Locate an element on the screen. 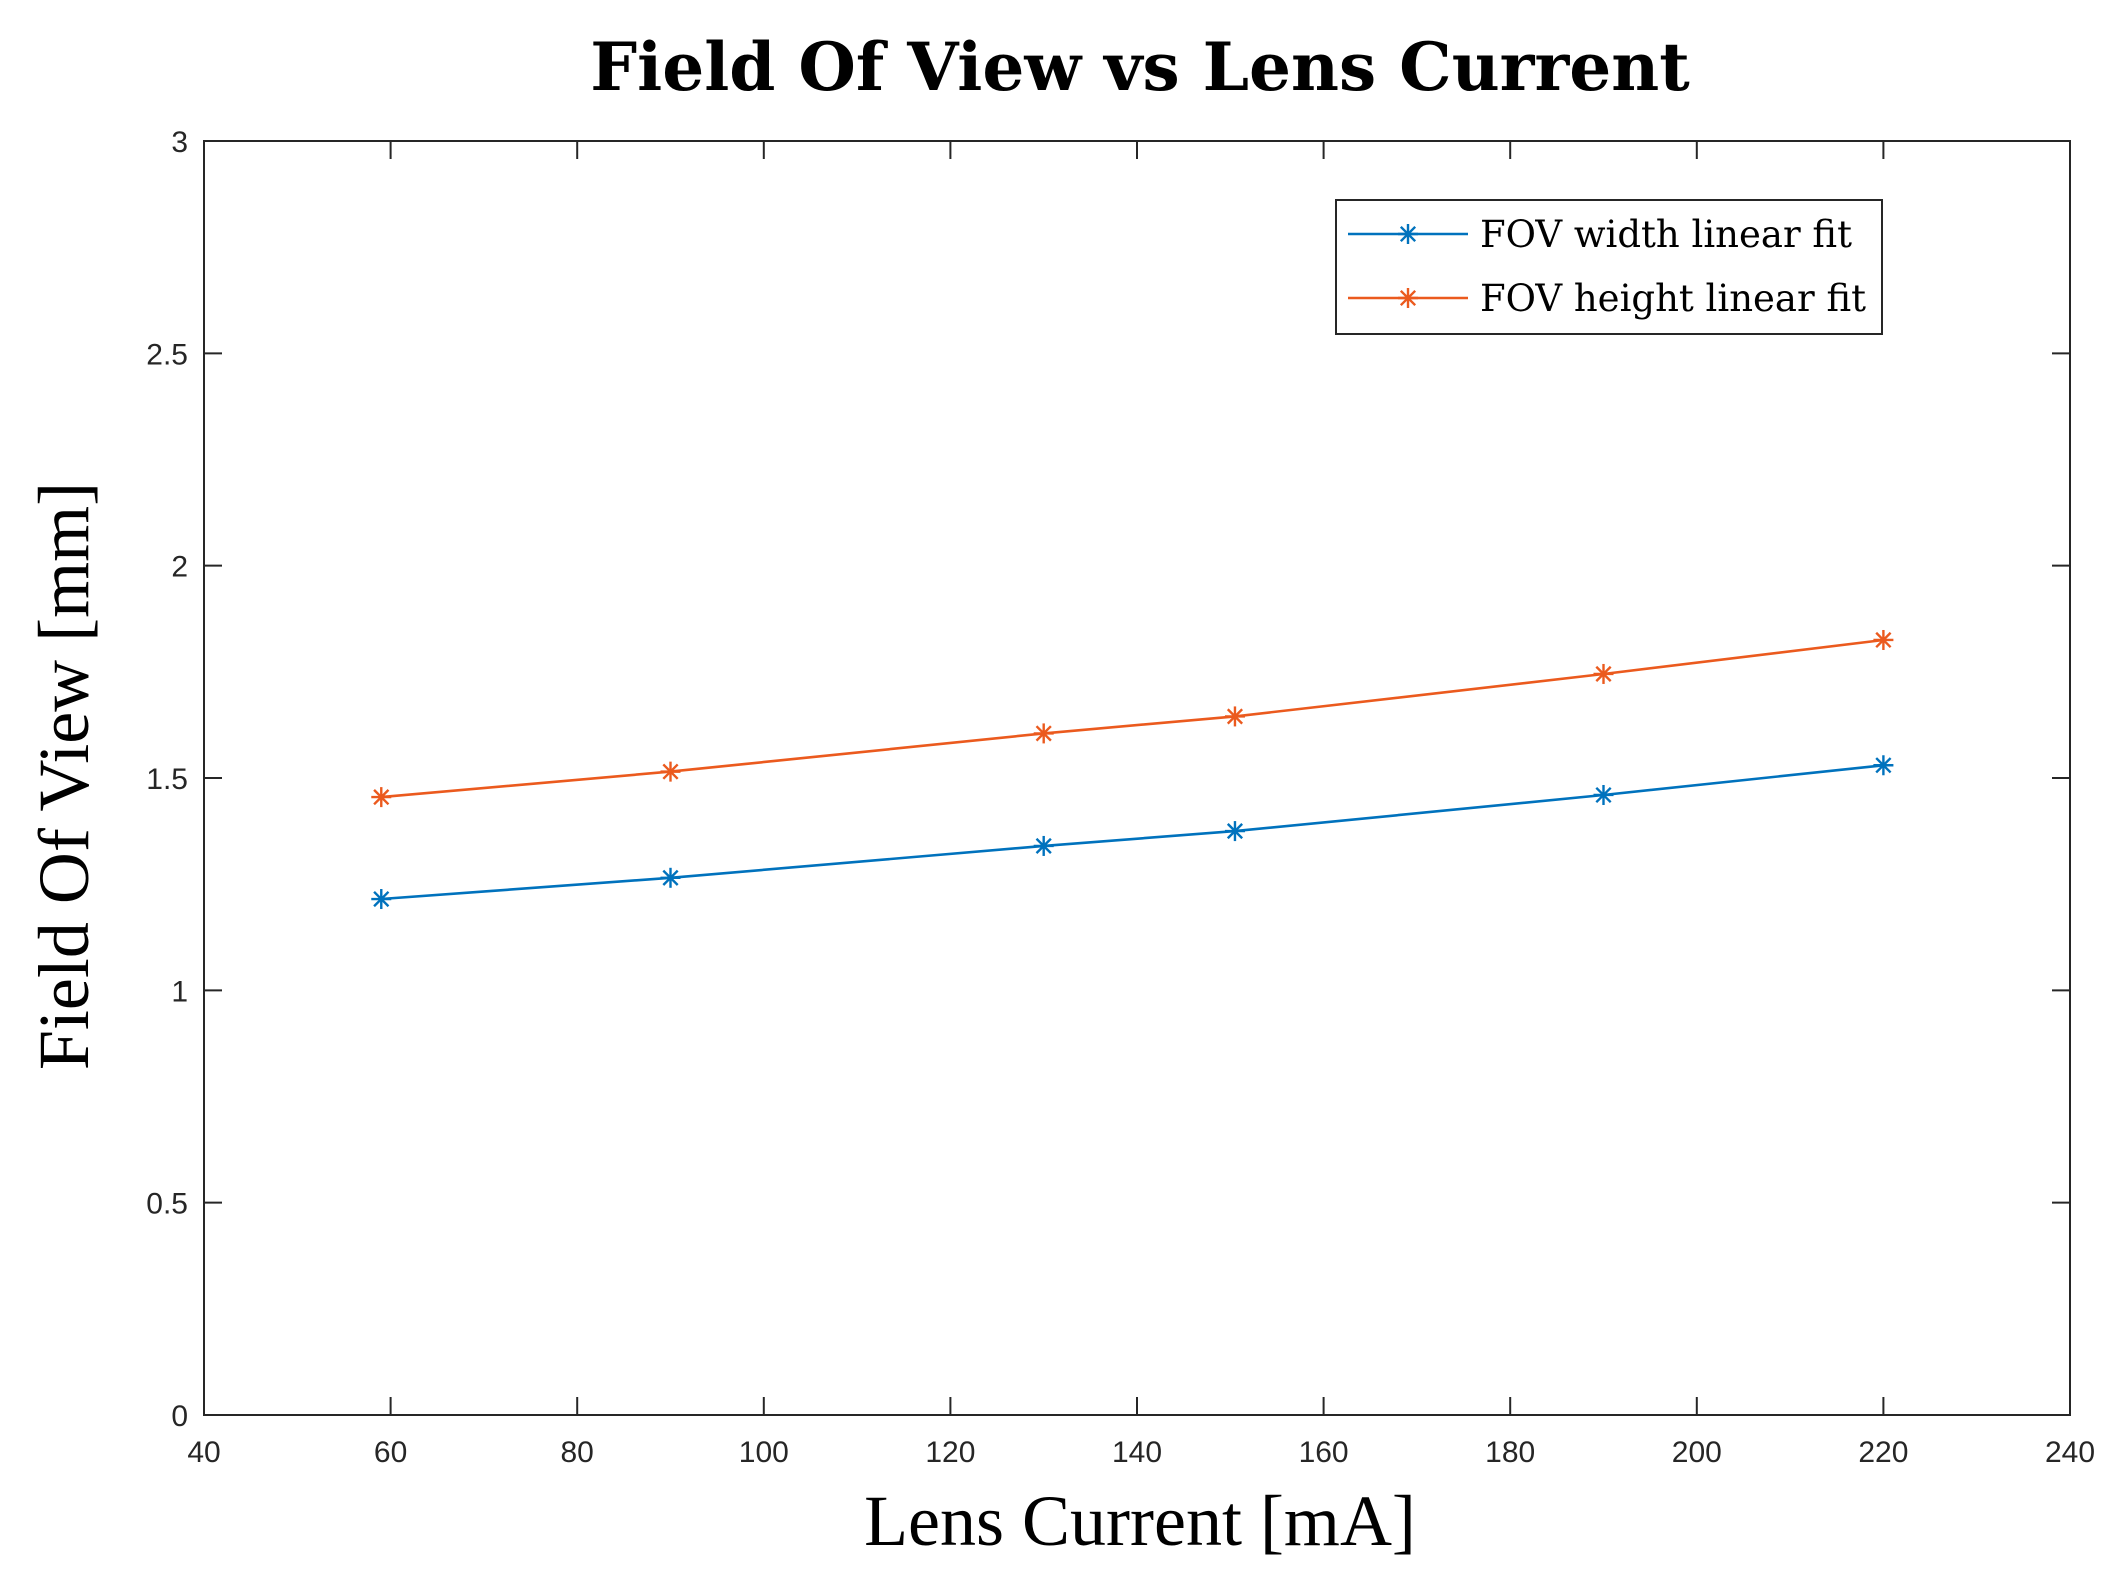 Image resolution: width=2113 pixels, height=1577 pixels. y-tick-label: 1.5 is located at coordinates (167, 779).